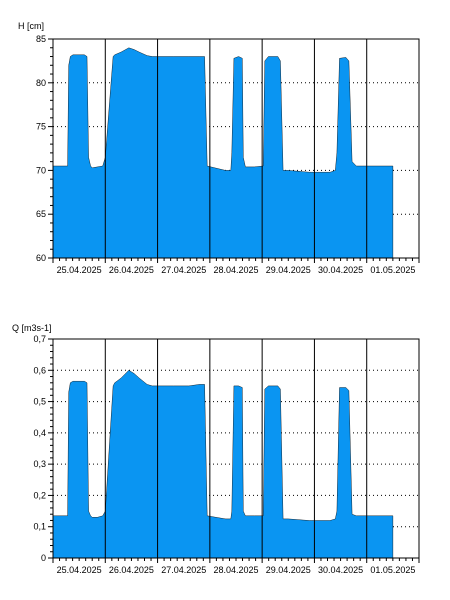 The image size is (450, 600). I want to click on y-axis-ticks: 60 65 70 75 80 85, so click(44, 148).